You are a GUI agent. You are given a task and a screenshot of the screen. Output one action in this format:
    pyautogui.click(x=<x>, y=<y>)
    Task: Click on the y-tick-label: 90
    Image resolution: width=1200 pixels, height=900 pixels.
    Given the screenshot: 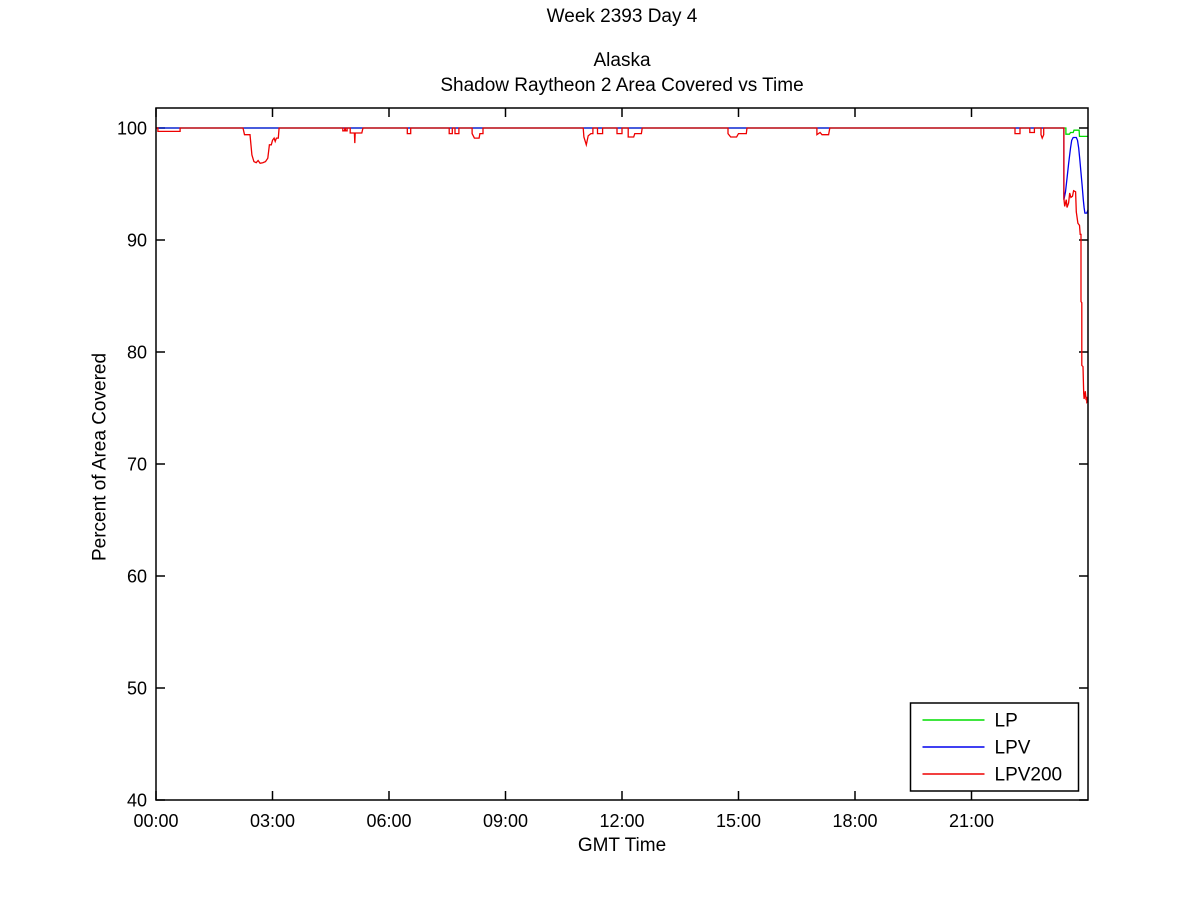 What is the action you would take?
    pyautogui.click(x=137, y=240)
    